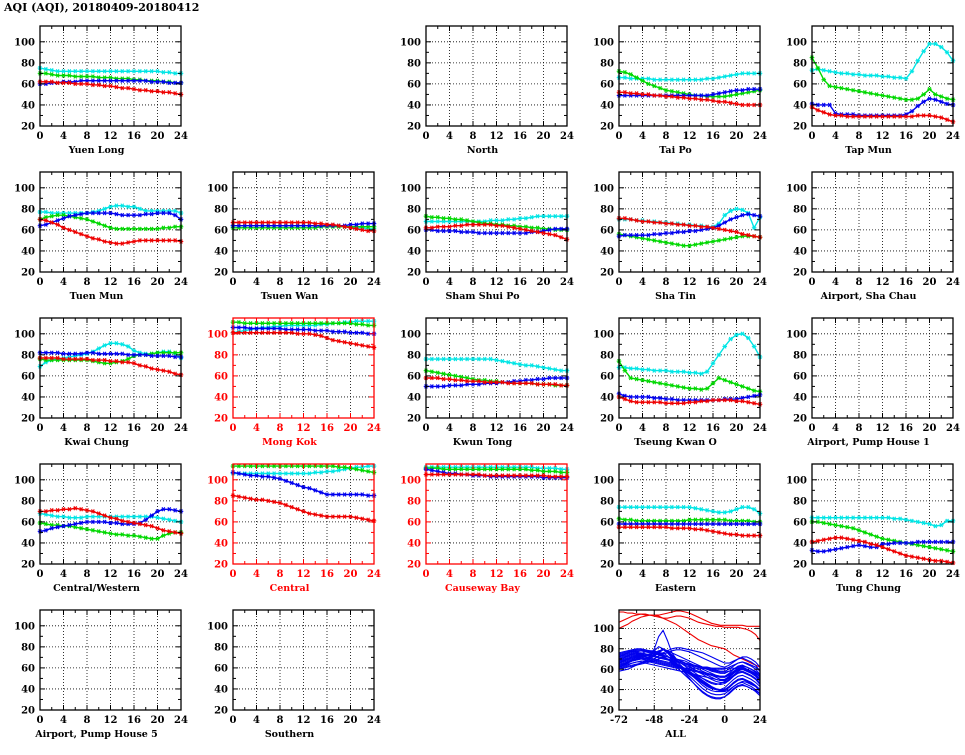  What do you see at coordinates (96, 734) in the screenshot?
I see `panel-title-airport-pump-house-5: Airport, Pump House 5` at bounding box center [96, 734].